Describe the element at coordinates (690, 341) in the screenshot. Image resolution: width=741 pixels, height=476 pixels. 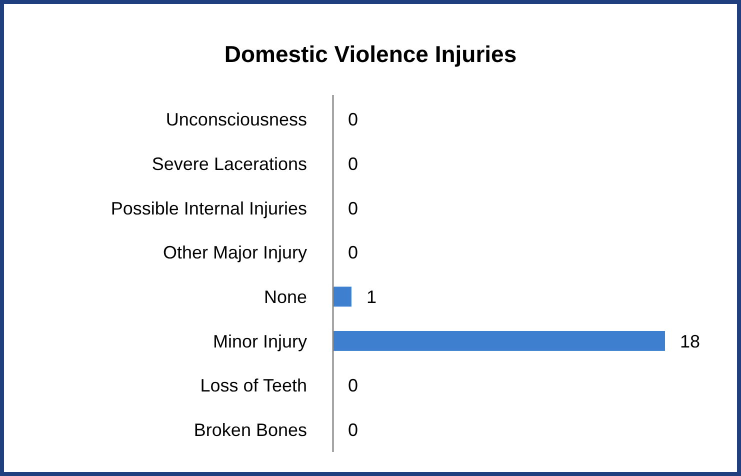
I see `data-label: 18` at that location.